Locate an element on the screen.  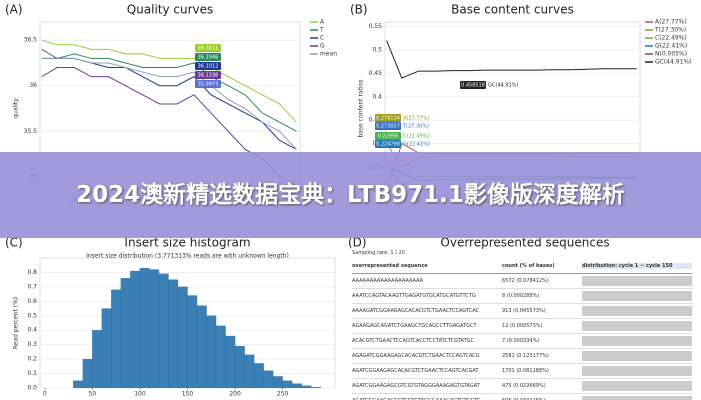
banner-text: 2024澳新精选数据宝典：LTB971.1影像版深度解析 is located at coordinates (350, 195).